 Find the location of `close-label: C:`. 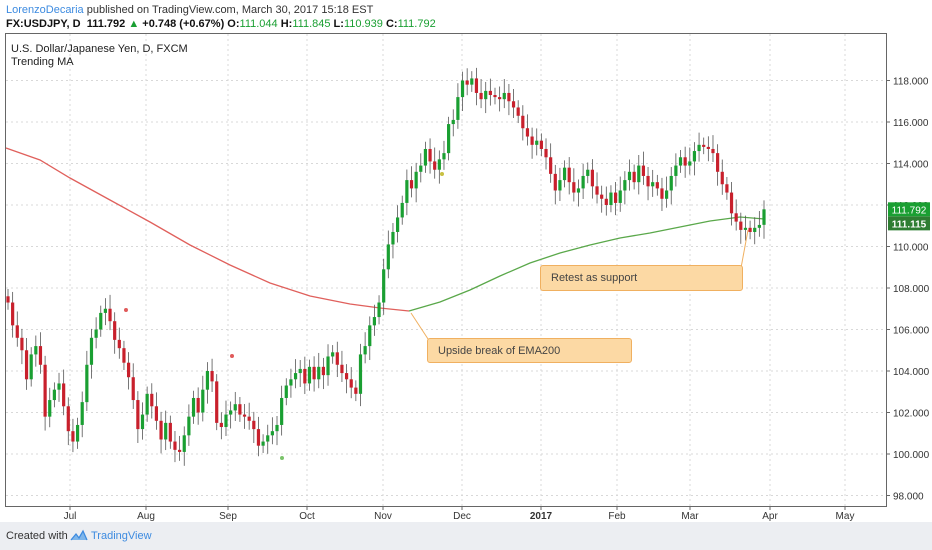

close-label: C: is located at coordinates (391, 24).